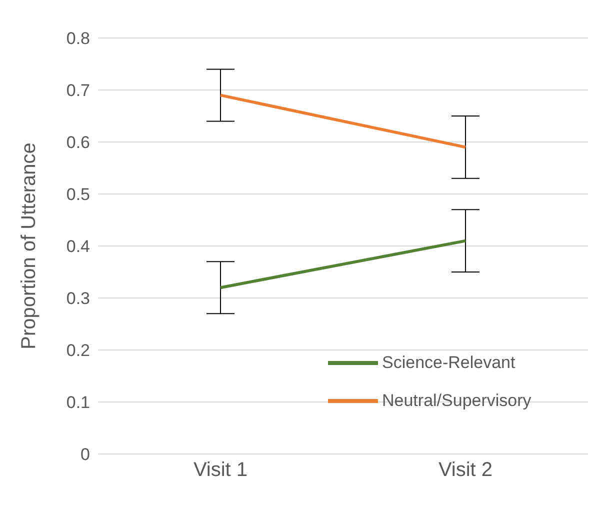  What do you see at coordinates (78, 298) in the screenshot?
I see `y-tick-label: 0.3` at bounding box center [78, 298].